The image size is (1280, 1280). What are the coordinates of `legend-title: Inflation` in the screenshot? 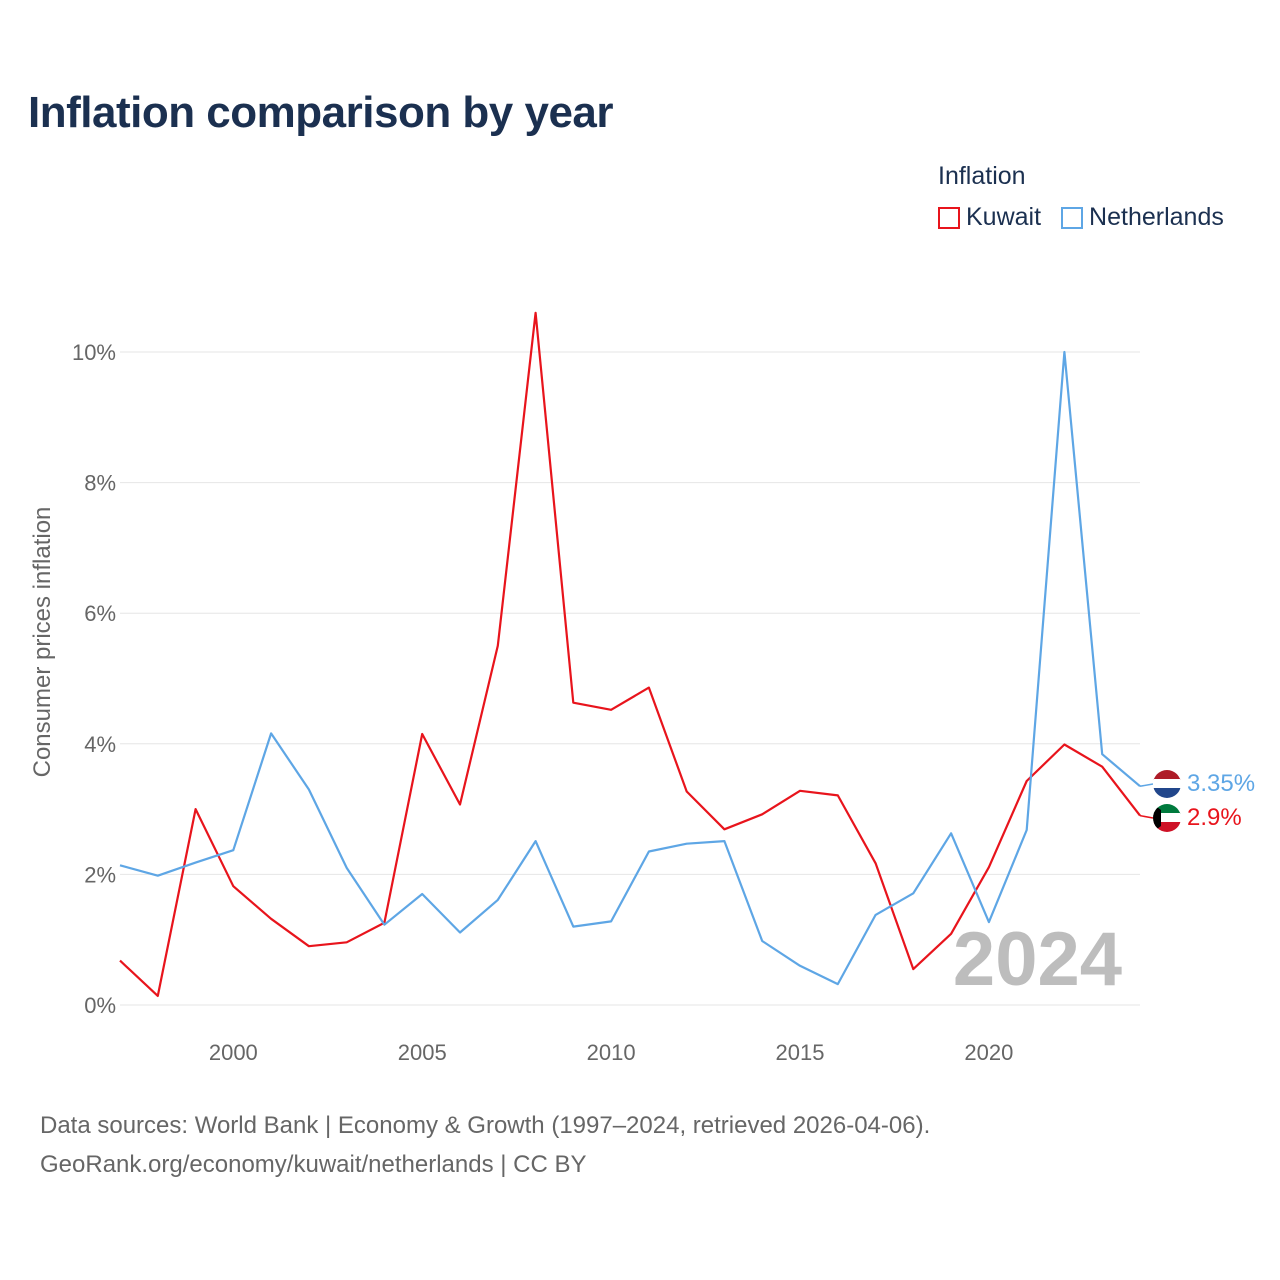 It's located at (982, 176).